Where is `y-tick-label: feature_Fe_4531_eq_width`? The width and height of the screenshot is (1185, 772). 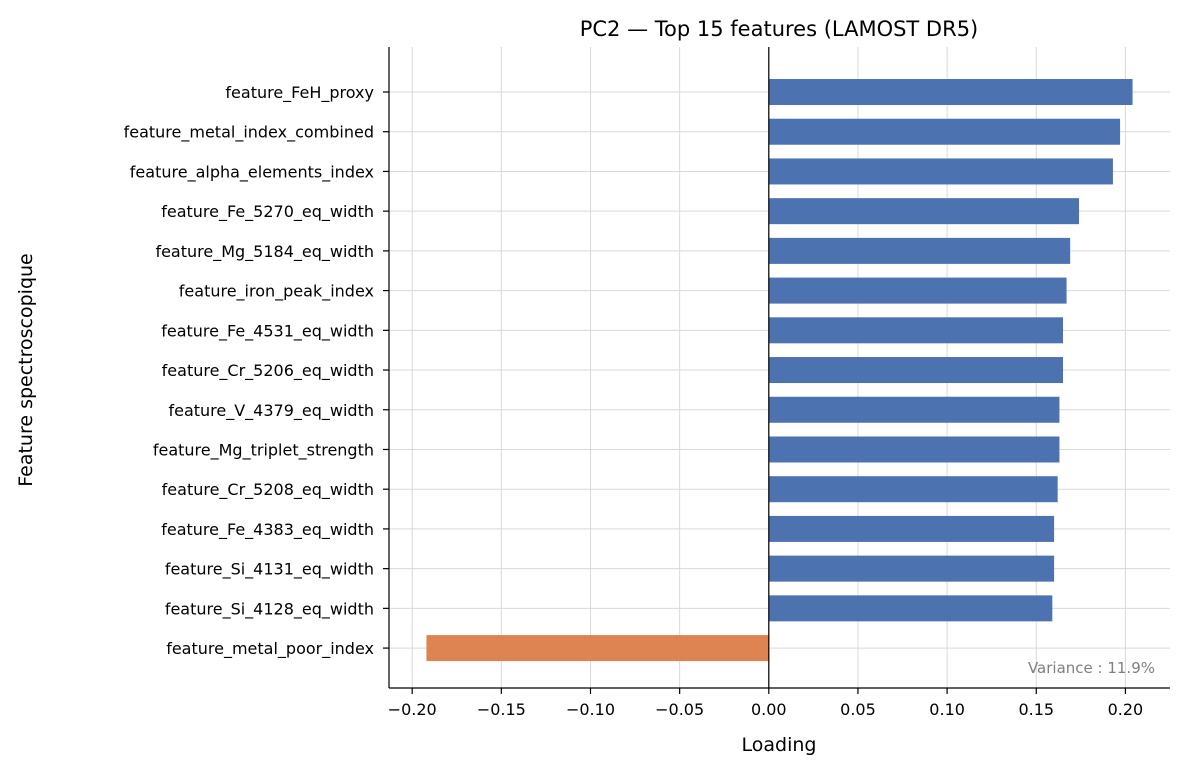
y-tick-label: feature_Fe_4531_eq_width is located at coordinates (267, 331).